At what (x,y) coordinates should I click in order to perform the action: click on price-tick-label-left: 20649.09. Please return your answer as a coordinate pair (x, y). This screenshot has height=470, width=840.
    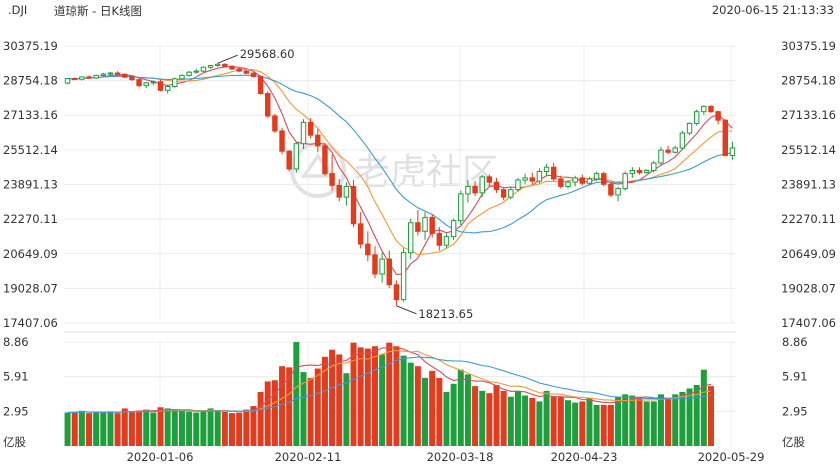
    Looking at the image, I should click on (30, 254).